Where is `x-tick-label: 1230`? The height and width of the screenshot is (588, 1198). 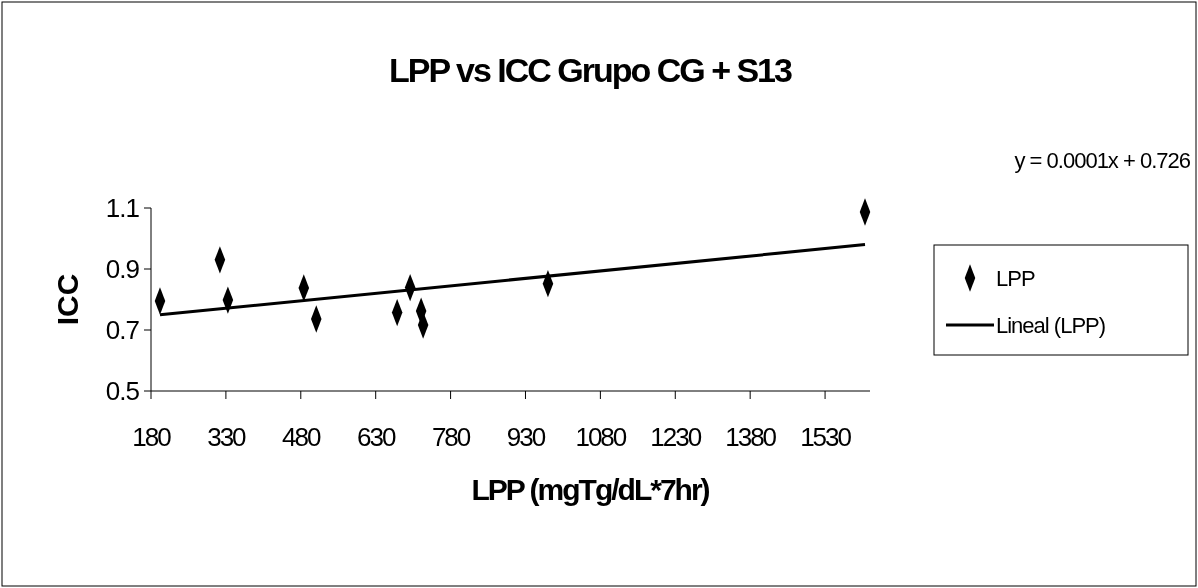 x-tick-label: 1230 is located at coordinates (676, 437).